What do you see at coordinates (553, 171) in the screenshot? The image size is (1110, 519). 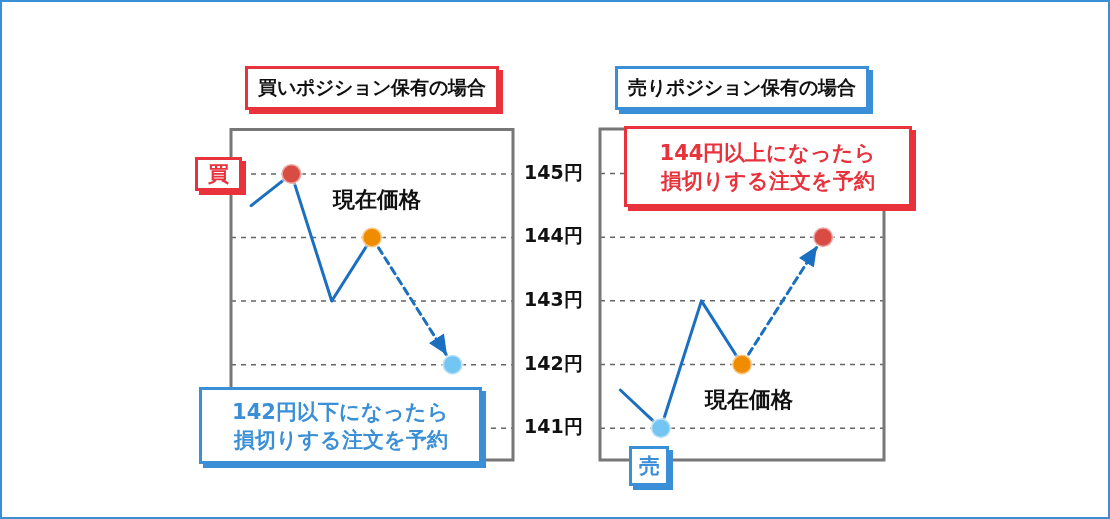 I see `y-tick-label: 145円` at bounding box center [553, 171].